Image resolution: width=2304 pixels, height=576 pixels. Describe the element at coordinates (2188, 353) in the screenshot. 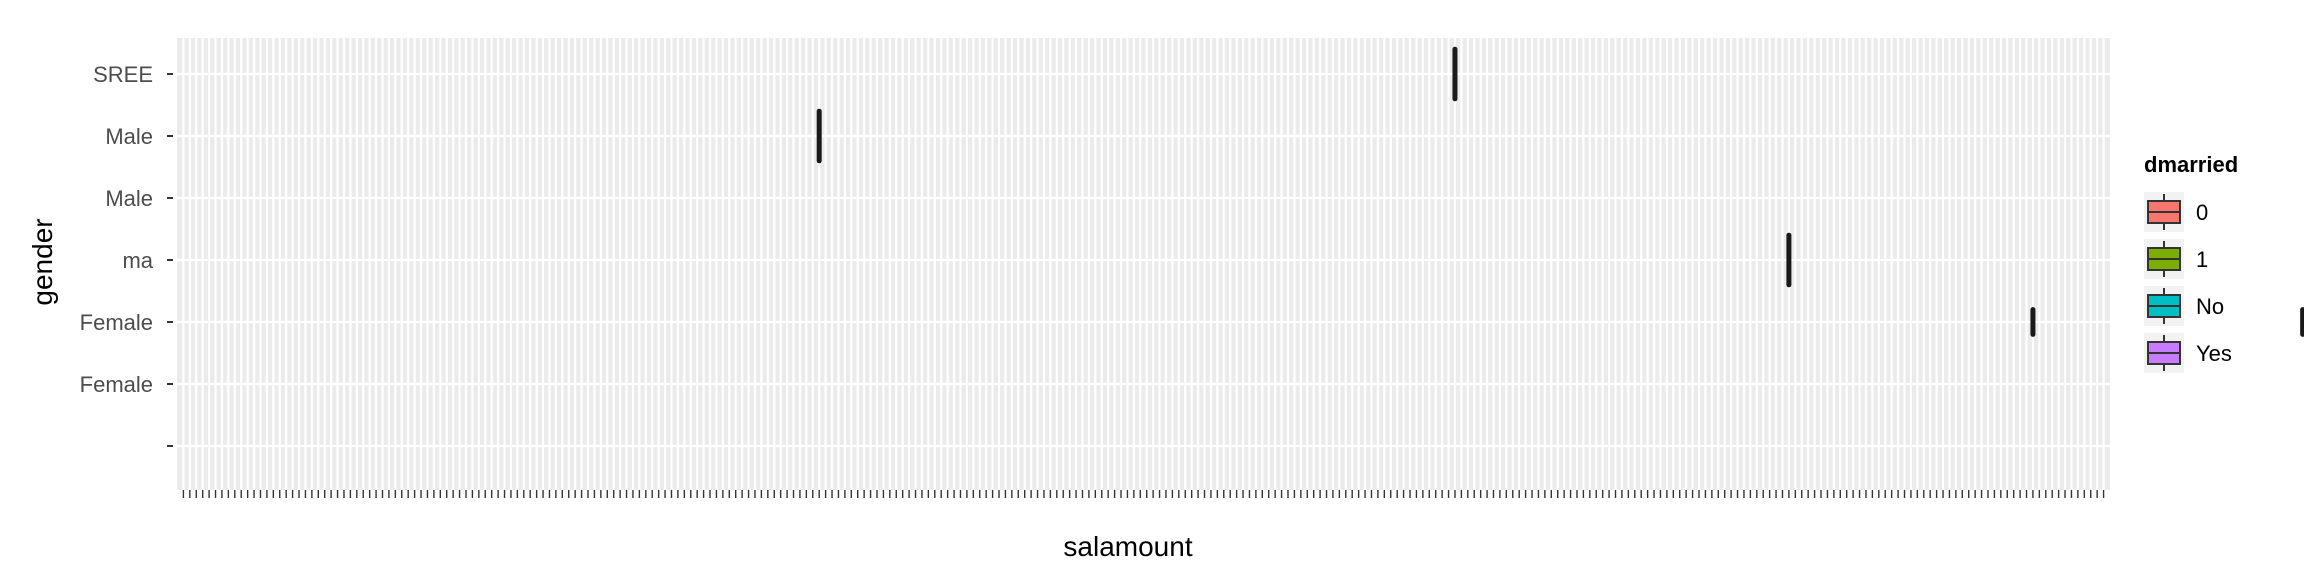

I see `legend-item: Yes` at that location.